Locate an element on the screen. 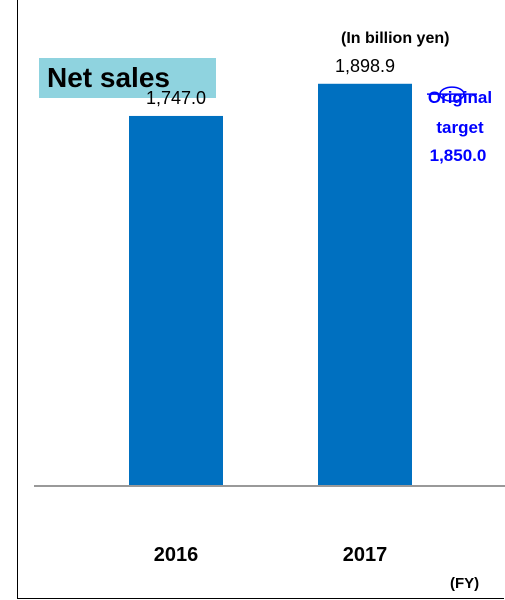 Image resolution: width=505 pixels, height=600 pixels. target-label-line1: Original is located at coordinates (460, 97).